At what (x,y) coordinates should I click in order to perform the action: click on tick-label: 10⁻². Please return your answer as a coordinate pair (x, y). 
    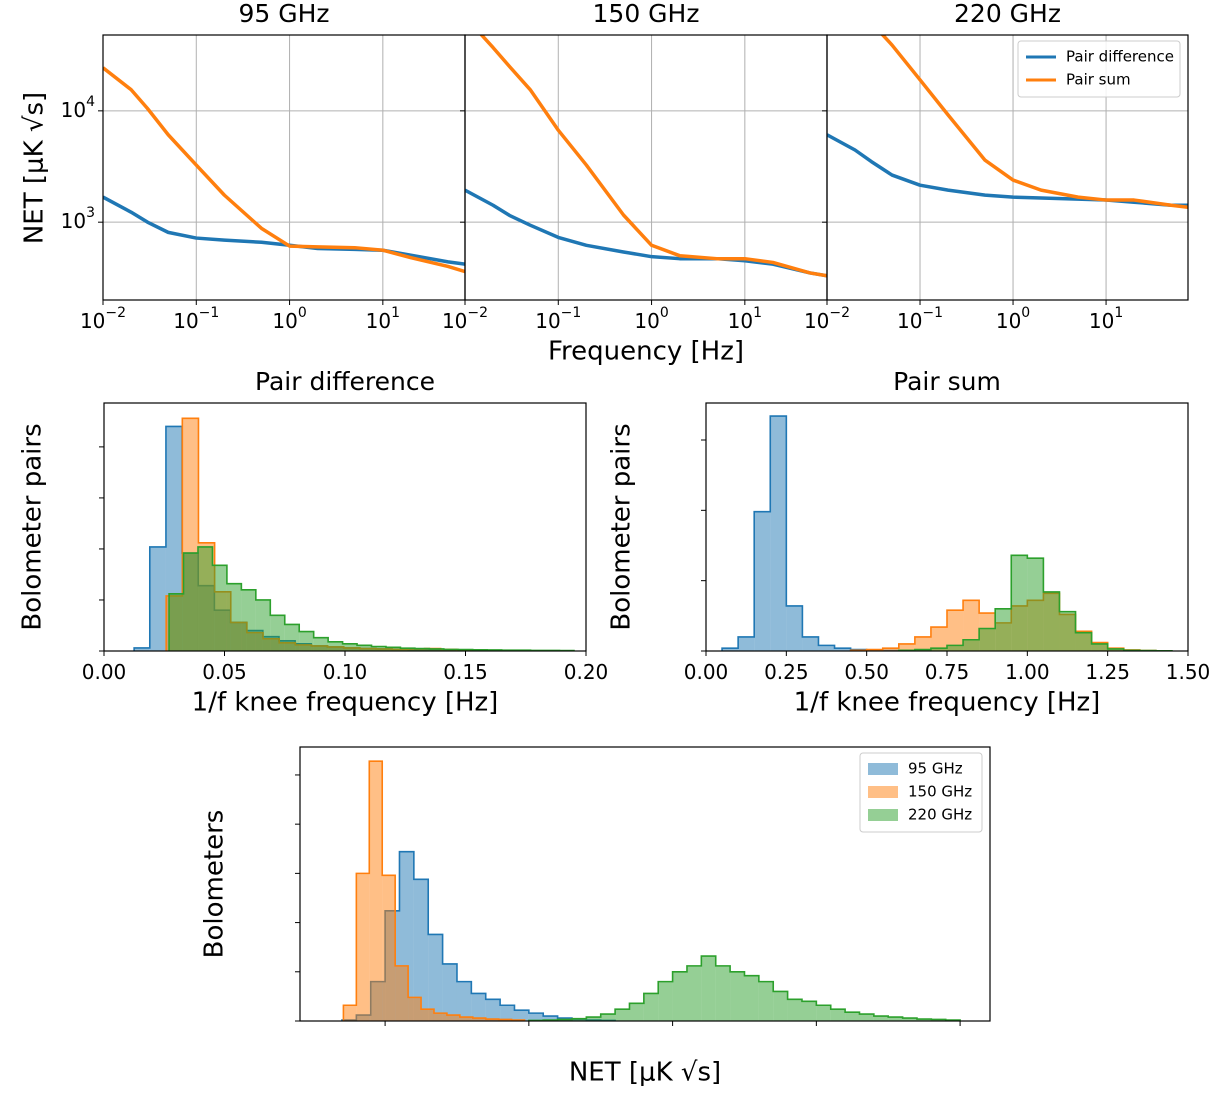
    Looking at the image, I should click on (103, 319).